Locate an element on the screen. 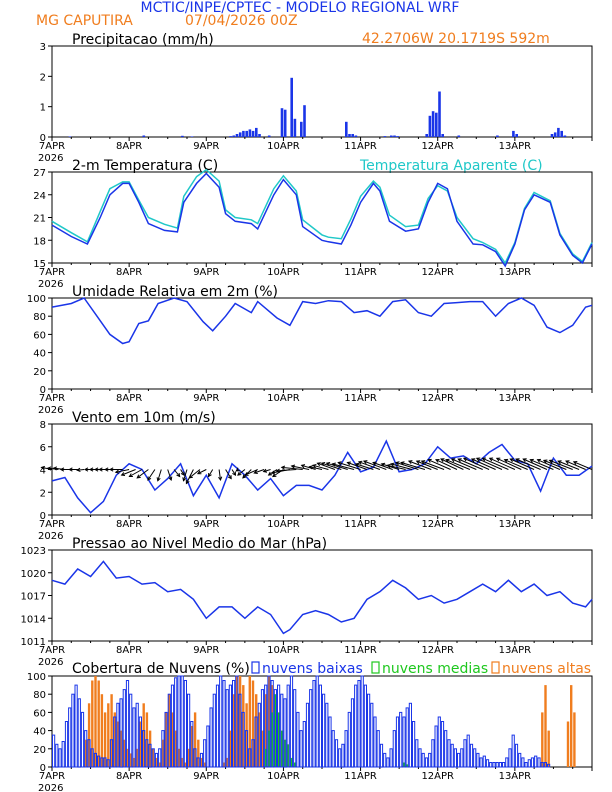  wind-xtick-label: 12APR is located at coordinates (437, 524).